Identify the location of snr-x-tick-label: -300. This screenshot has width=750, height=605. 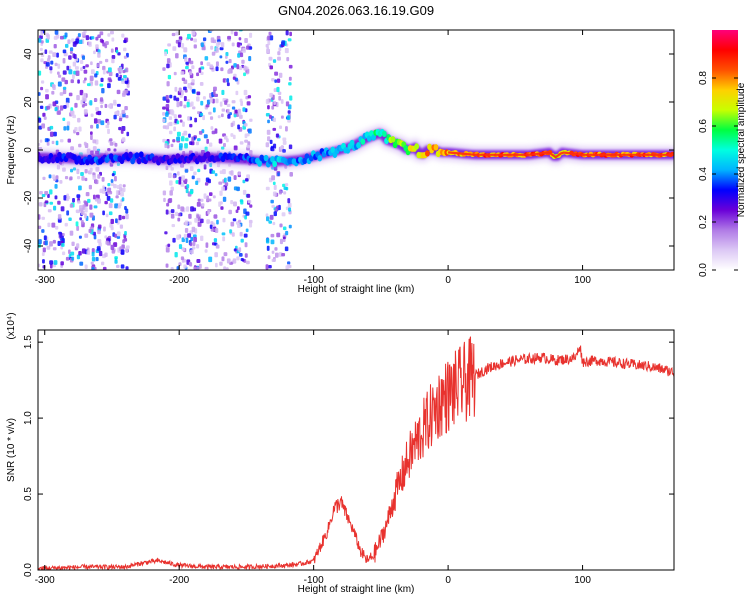
(45, 580).